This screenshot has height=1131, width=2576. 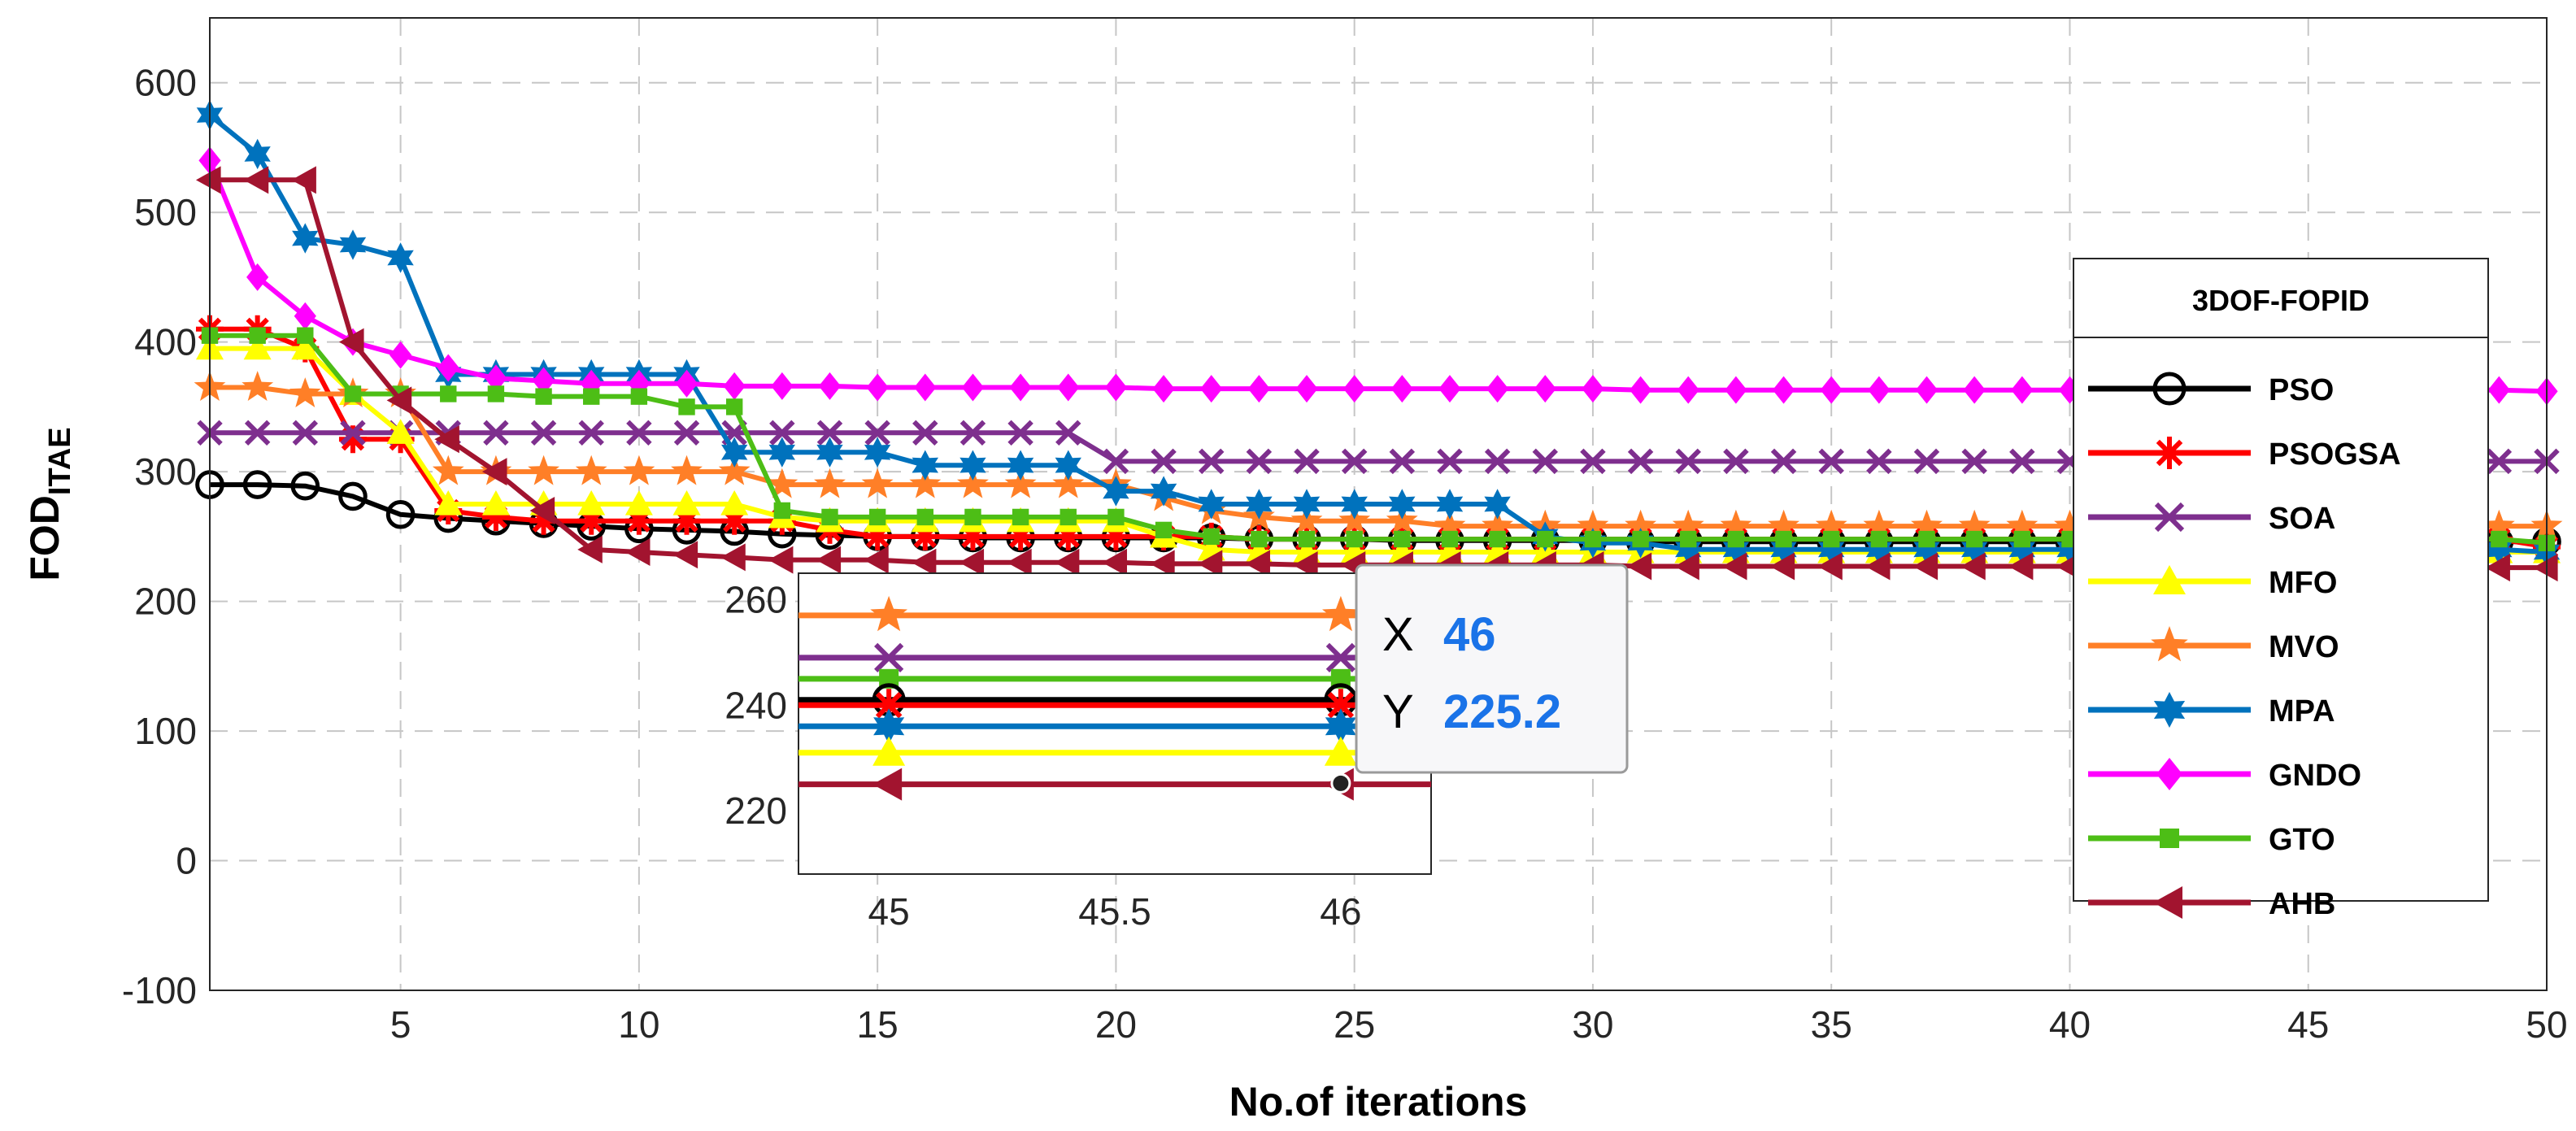 What do you see at coordinates (1116, 1024) in the screenshot?
I see `x-tick-label: 20` at bounding box center [1116, 1024].